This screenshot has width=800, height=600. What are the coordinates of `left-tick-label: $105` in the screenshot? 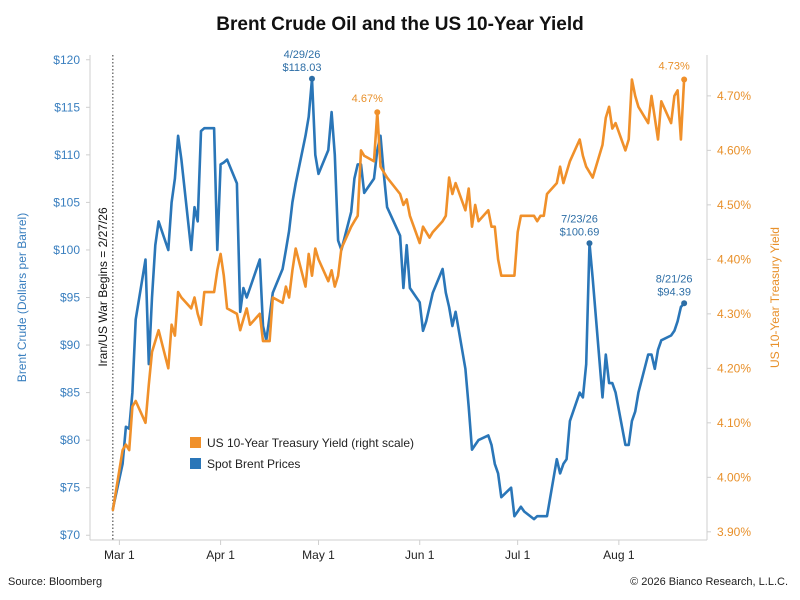 It's located at (66, 202).